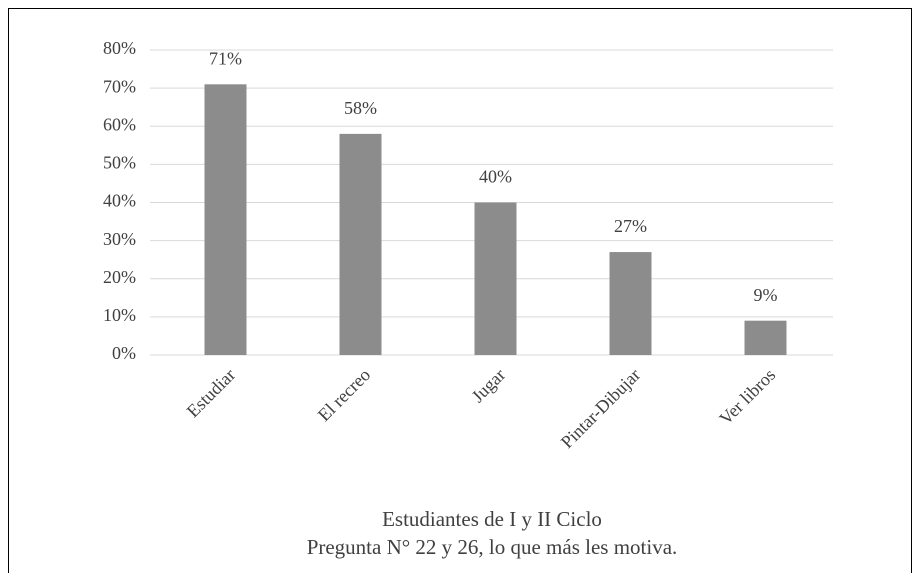 The width and height of the screenshot is (920, 573). Describe the element at coordinates (119, 277) in the screenshot. I see `y-tick-label: 20%` at that location.